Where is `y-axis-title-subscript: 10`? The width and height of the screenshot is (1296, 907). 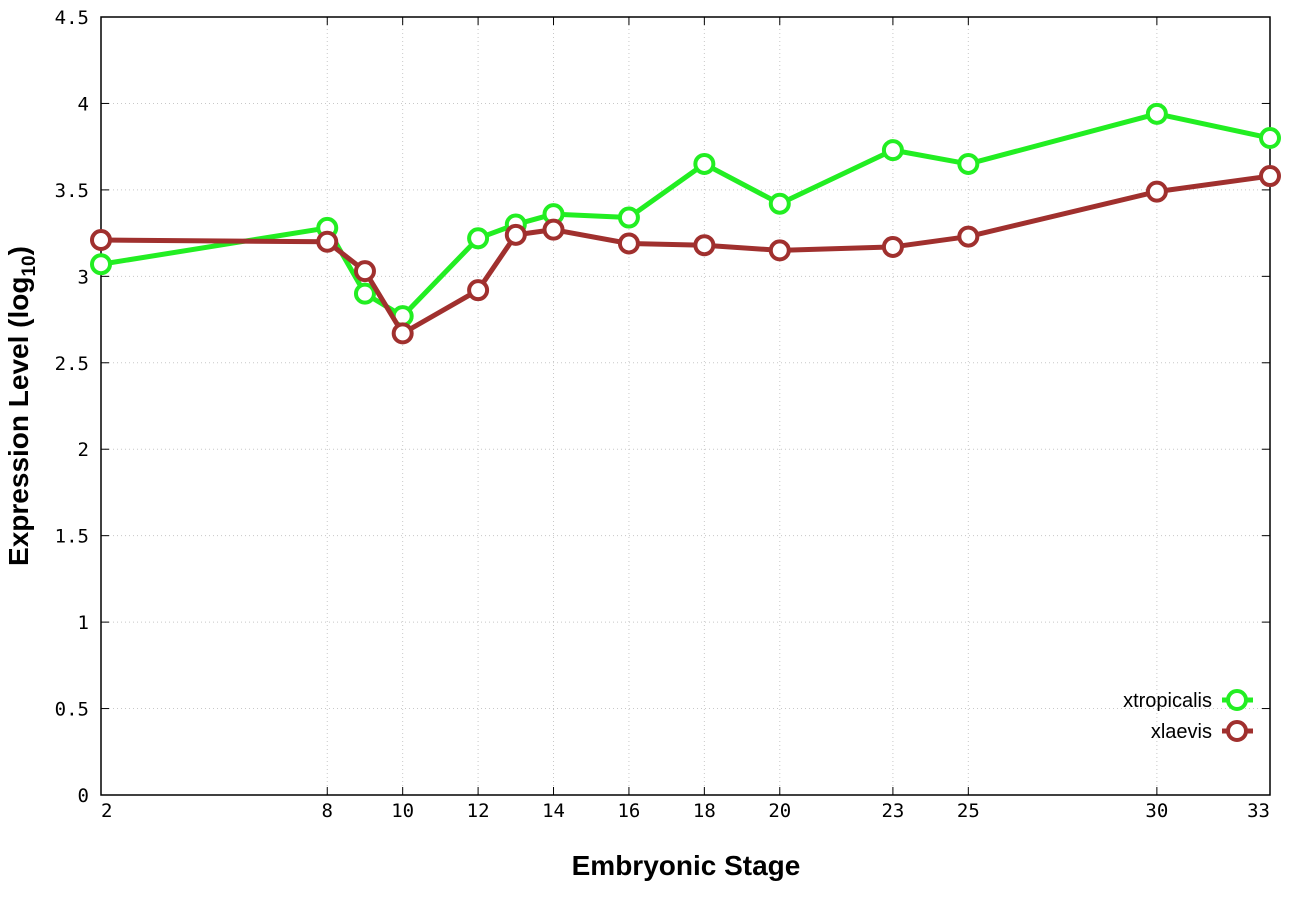 y-axis-title-subscript: 10 is located at coordinates (29, 265).